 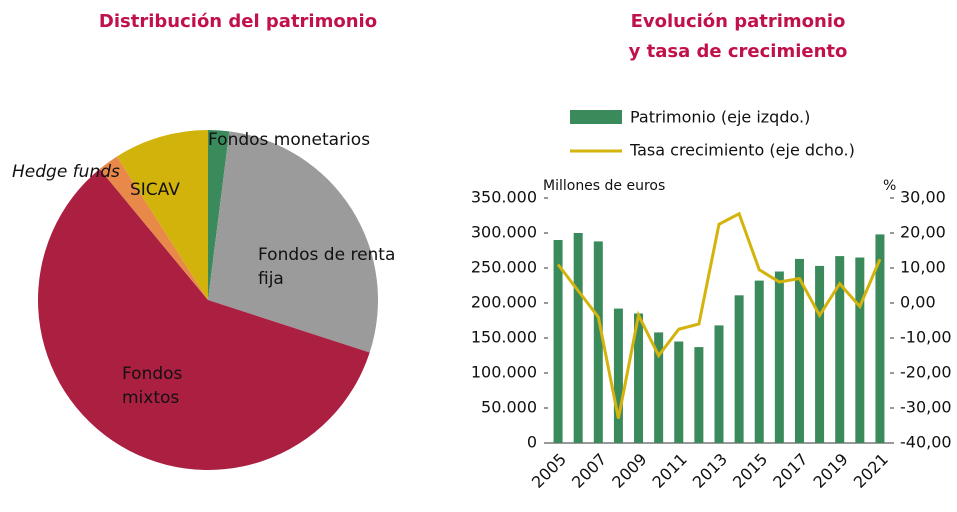 What do you see at coordinates (926, 442) in the screenshot?
I see `y2-tick-label: -40,00` at bounding box center [926, 442].